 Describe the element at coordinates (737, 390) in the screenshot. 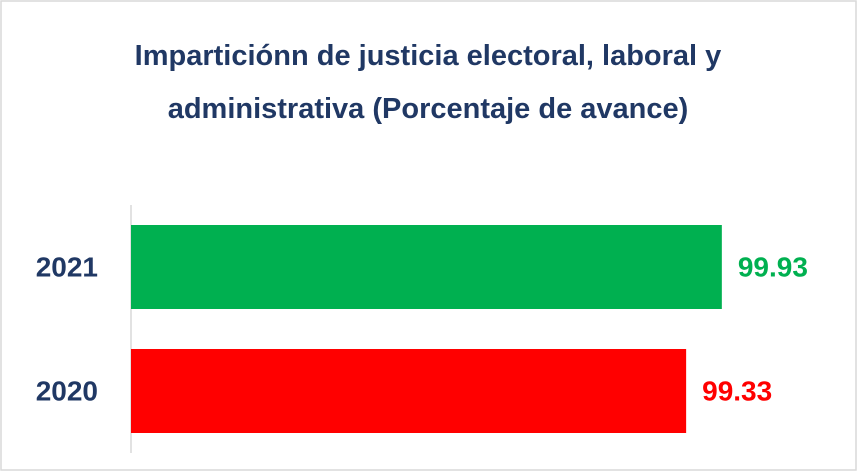

I see `value-label: 99.33` at that location.